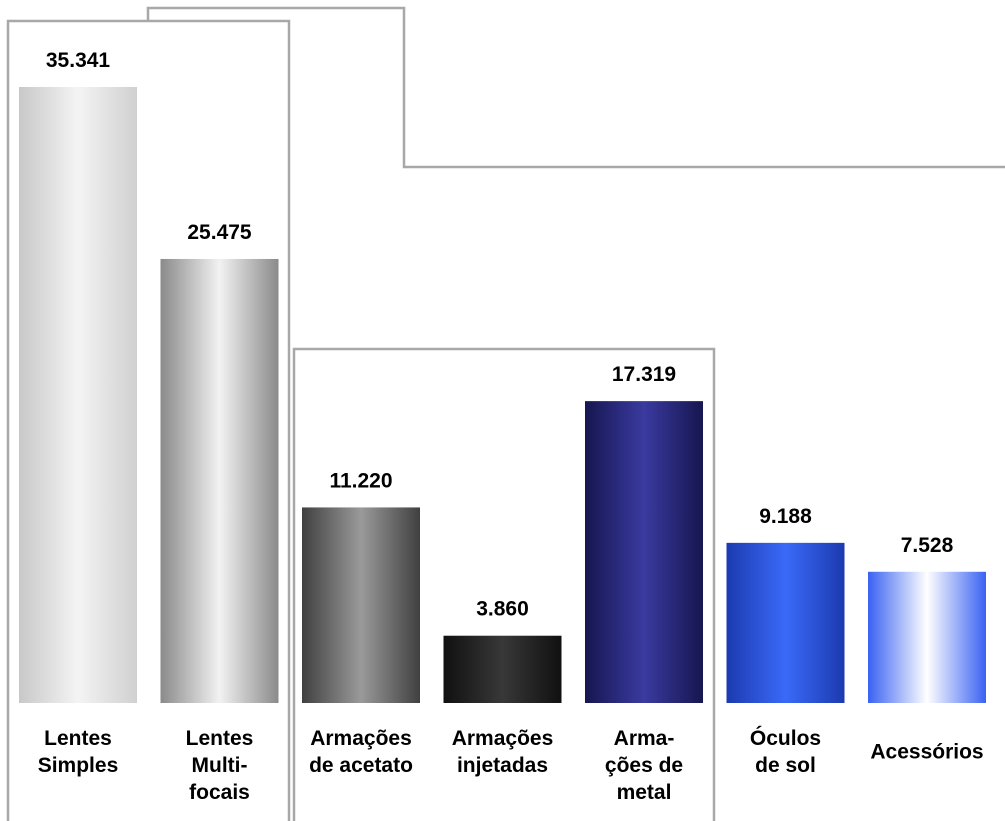 The image size is (1005, 821). I want to click on category-tick-label: Arma-ções de metal, so click(644, 765).